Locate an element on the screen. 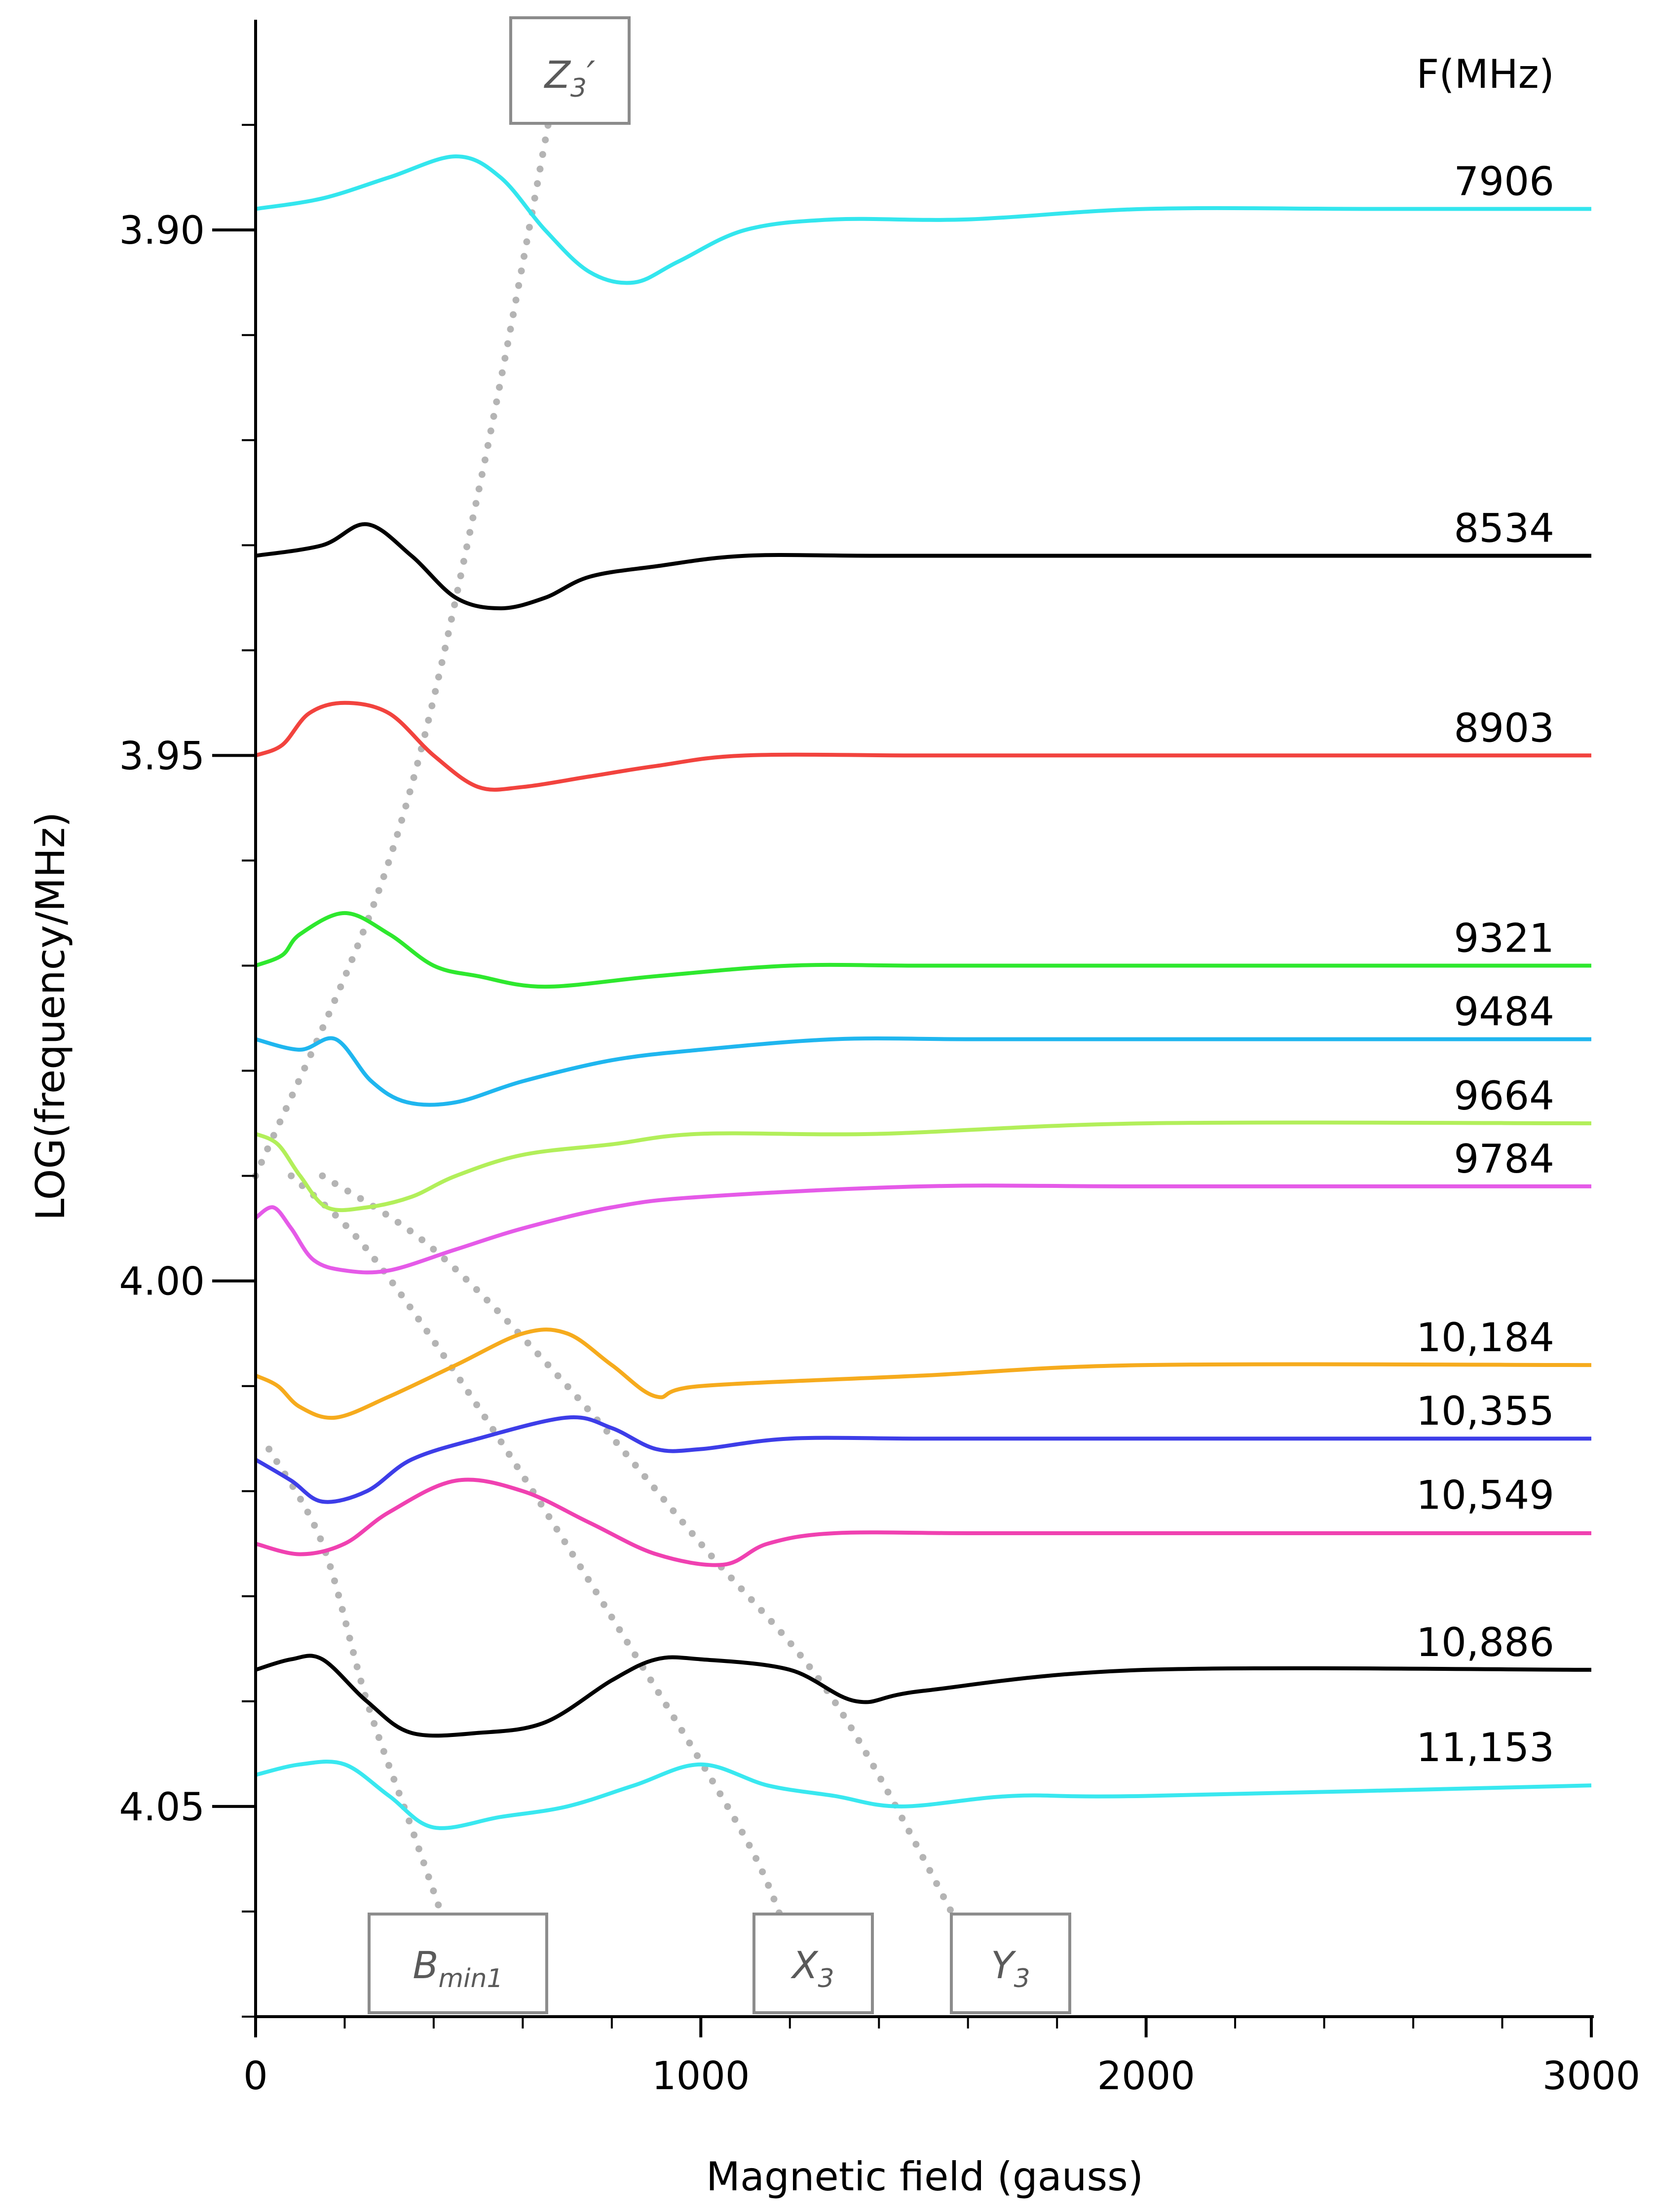 This screenshot has width=1653, height=2212. series-label-10549: 10,549 is located at coordinates (1485, 1495).